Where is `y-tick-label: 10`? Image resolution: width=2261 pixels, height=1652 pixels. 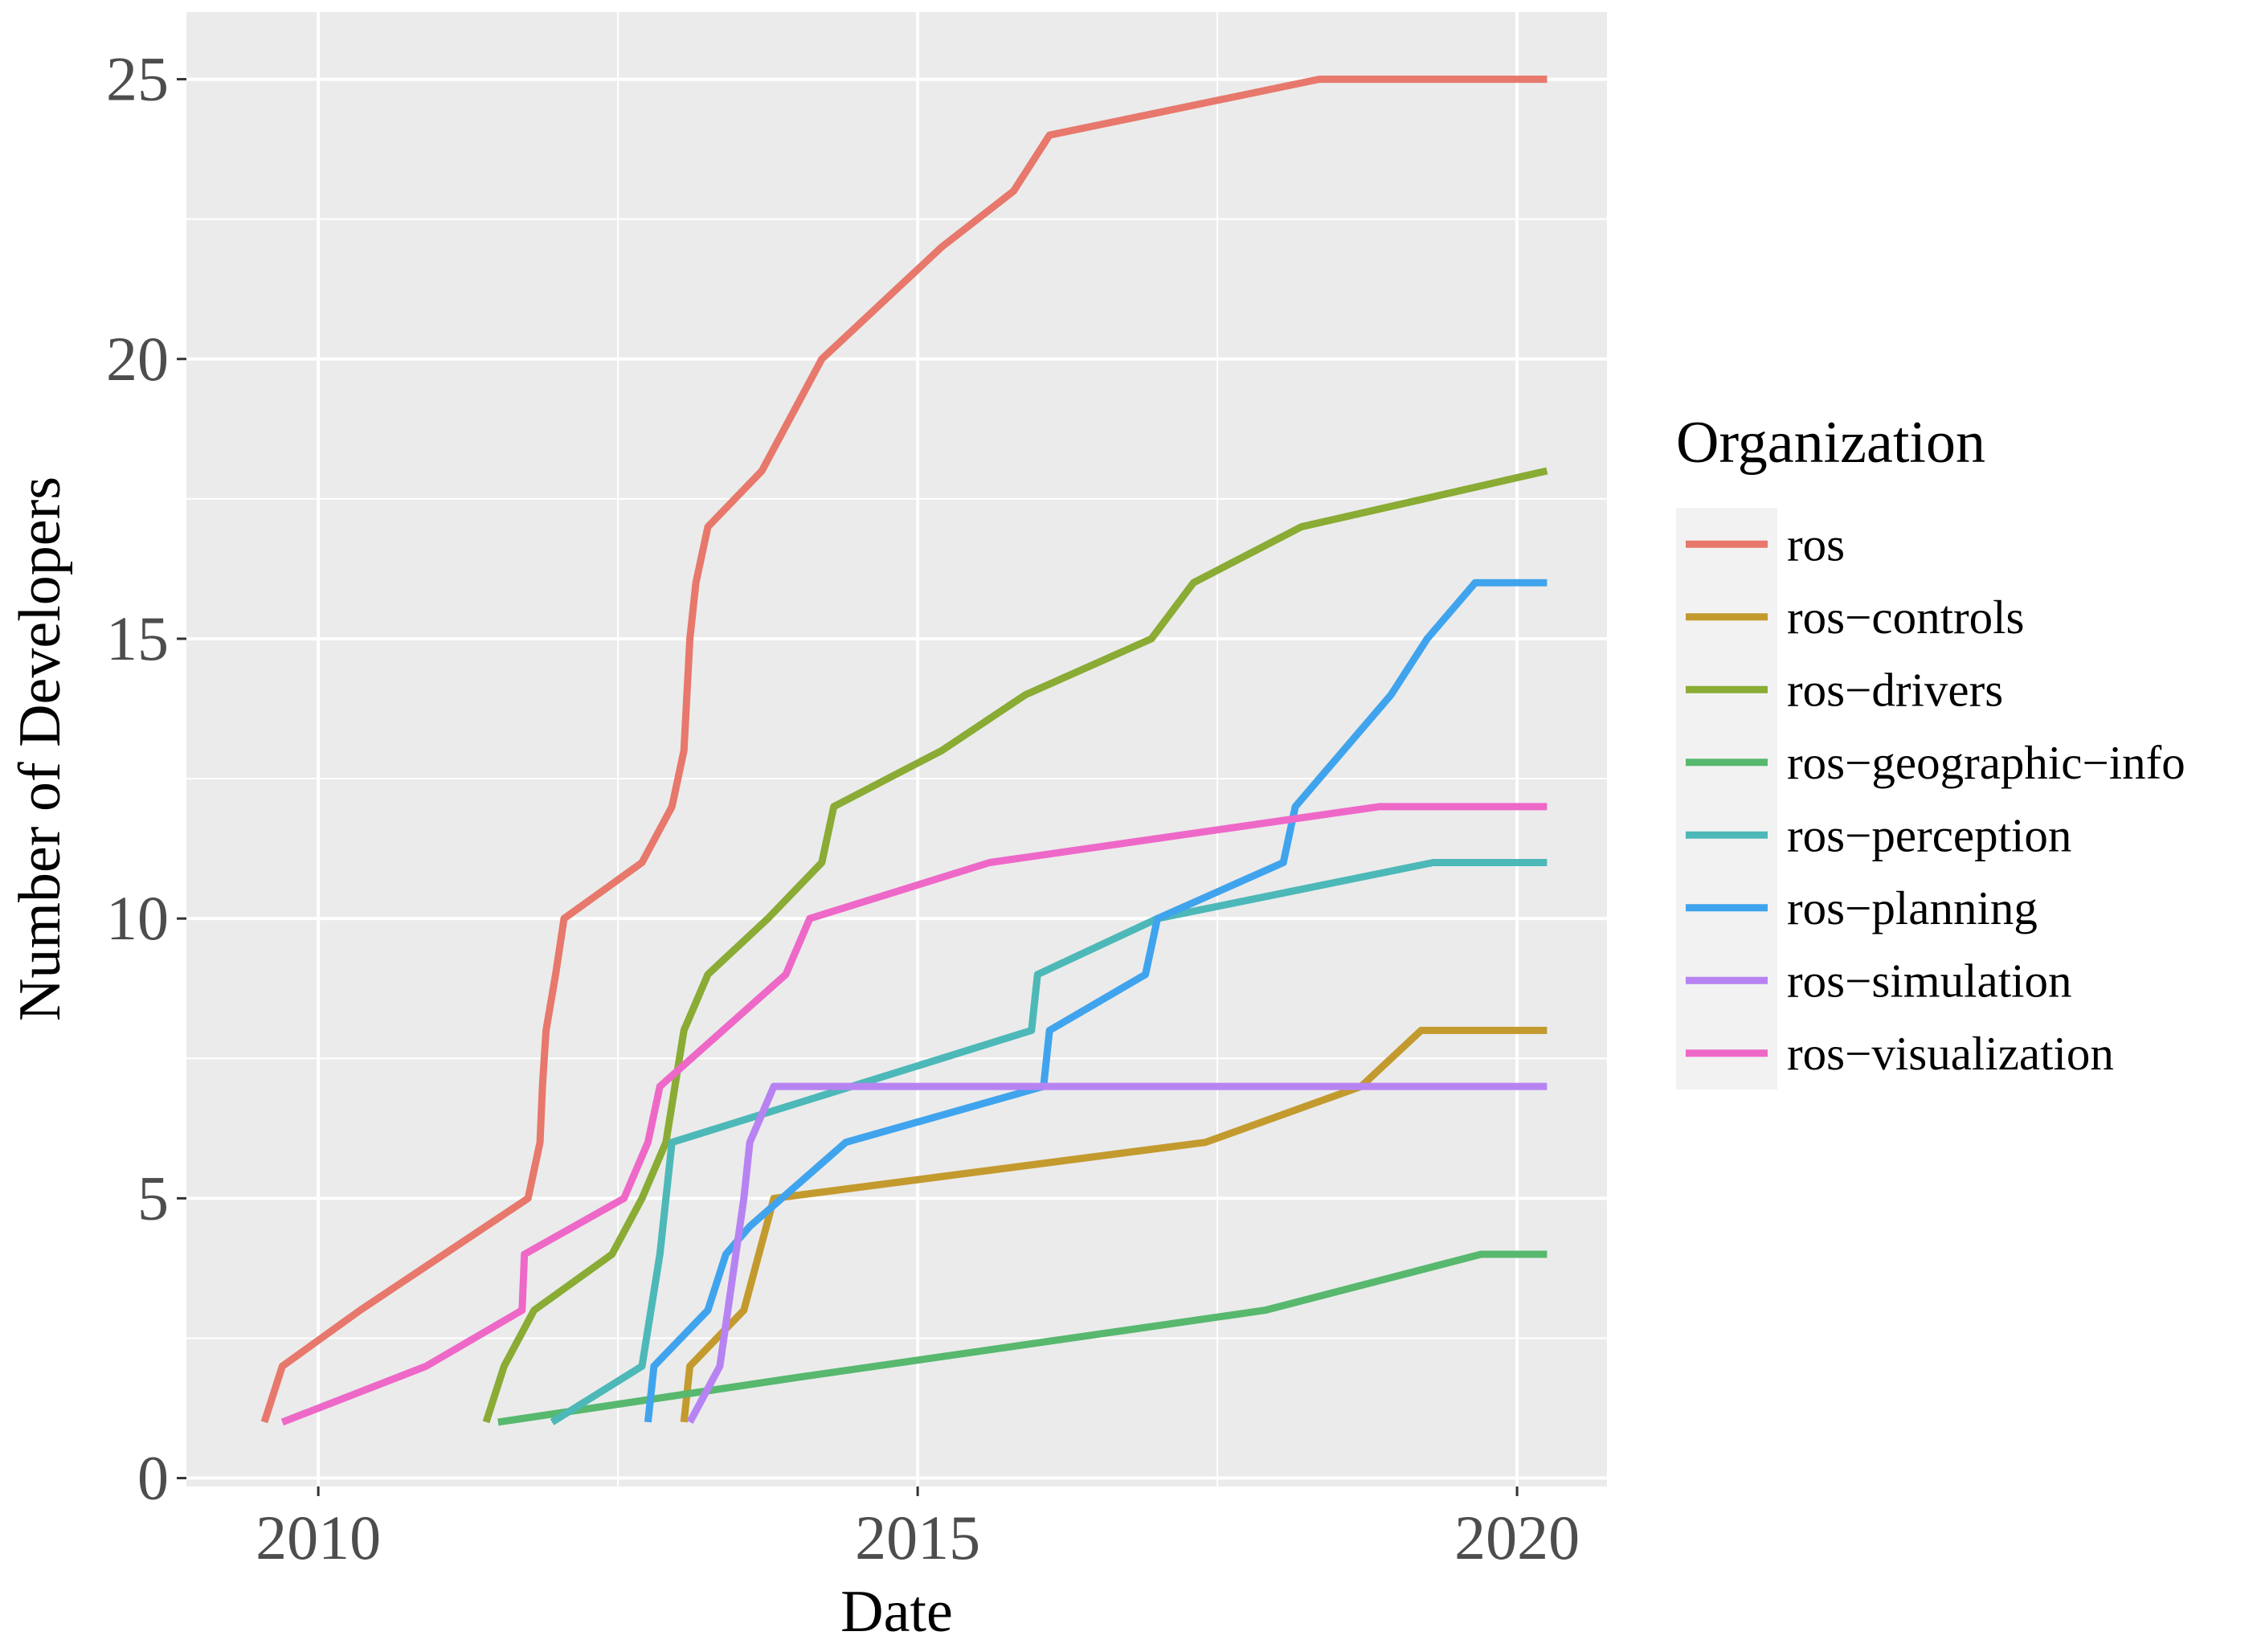
y-tick-label: 10 is located at coordinates (137, 918).